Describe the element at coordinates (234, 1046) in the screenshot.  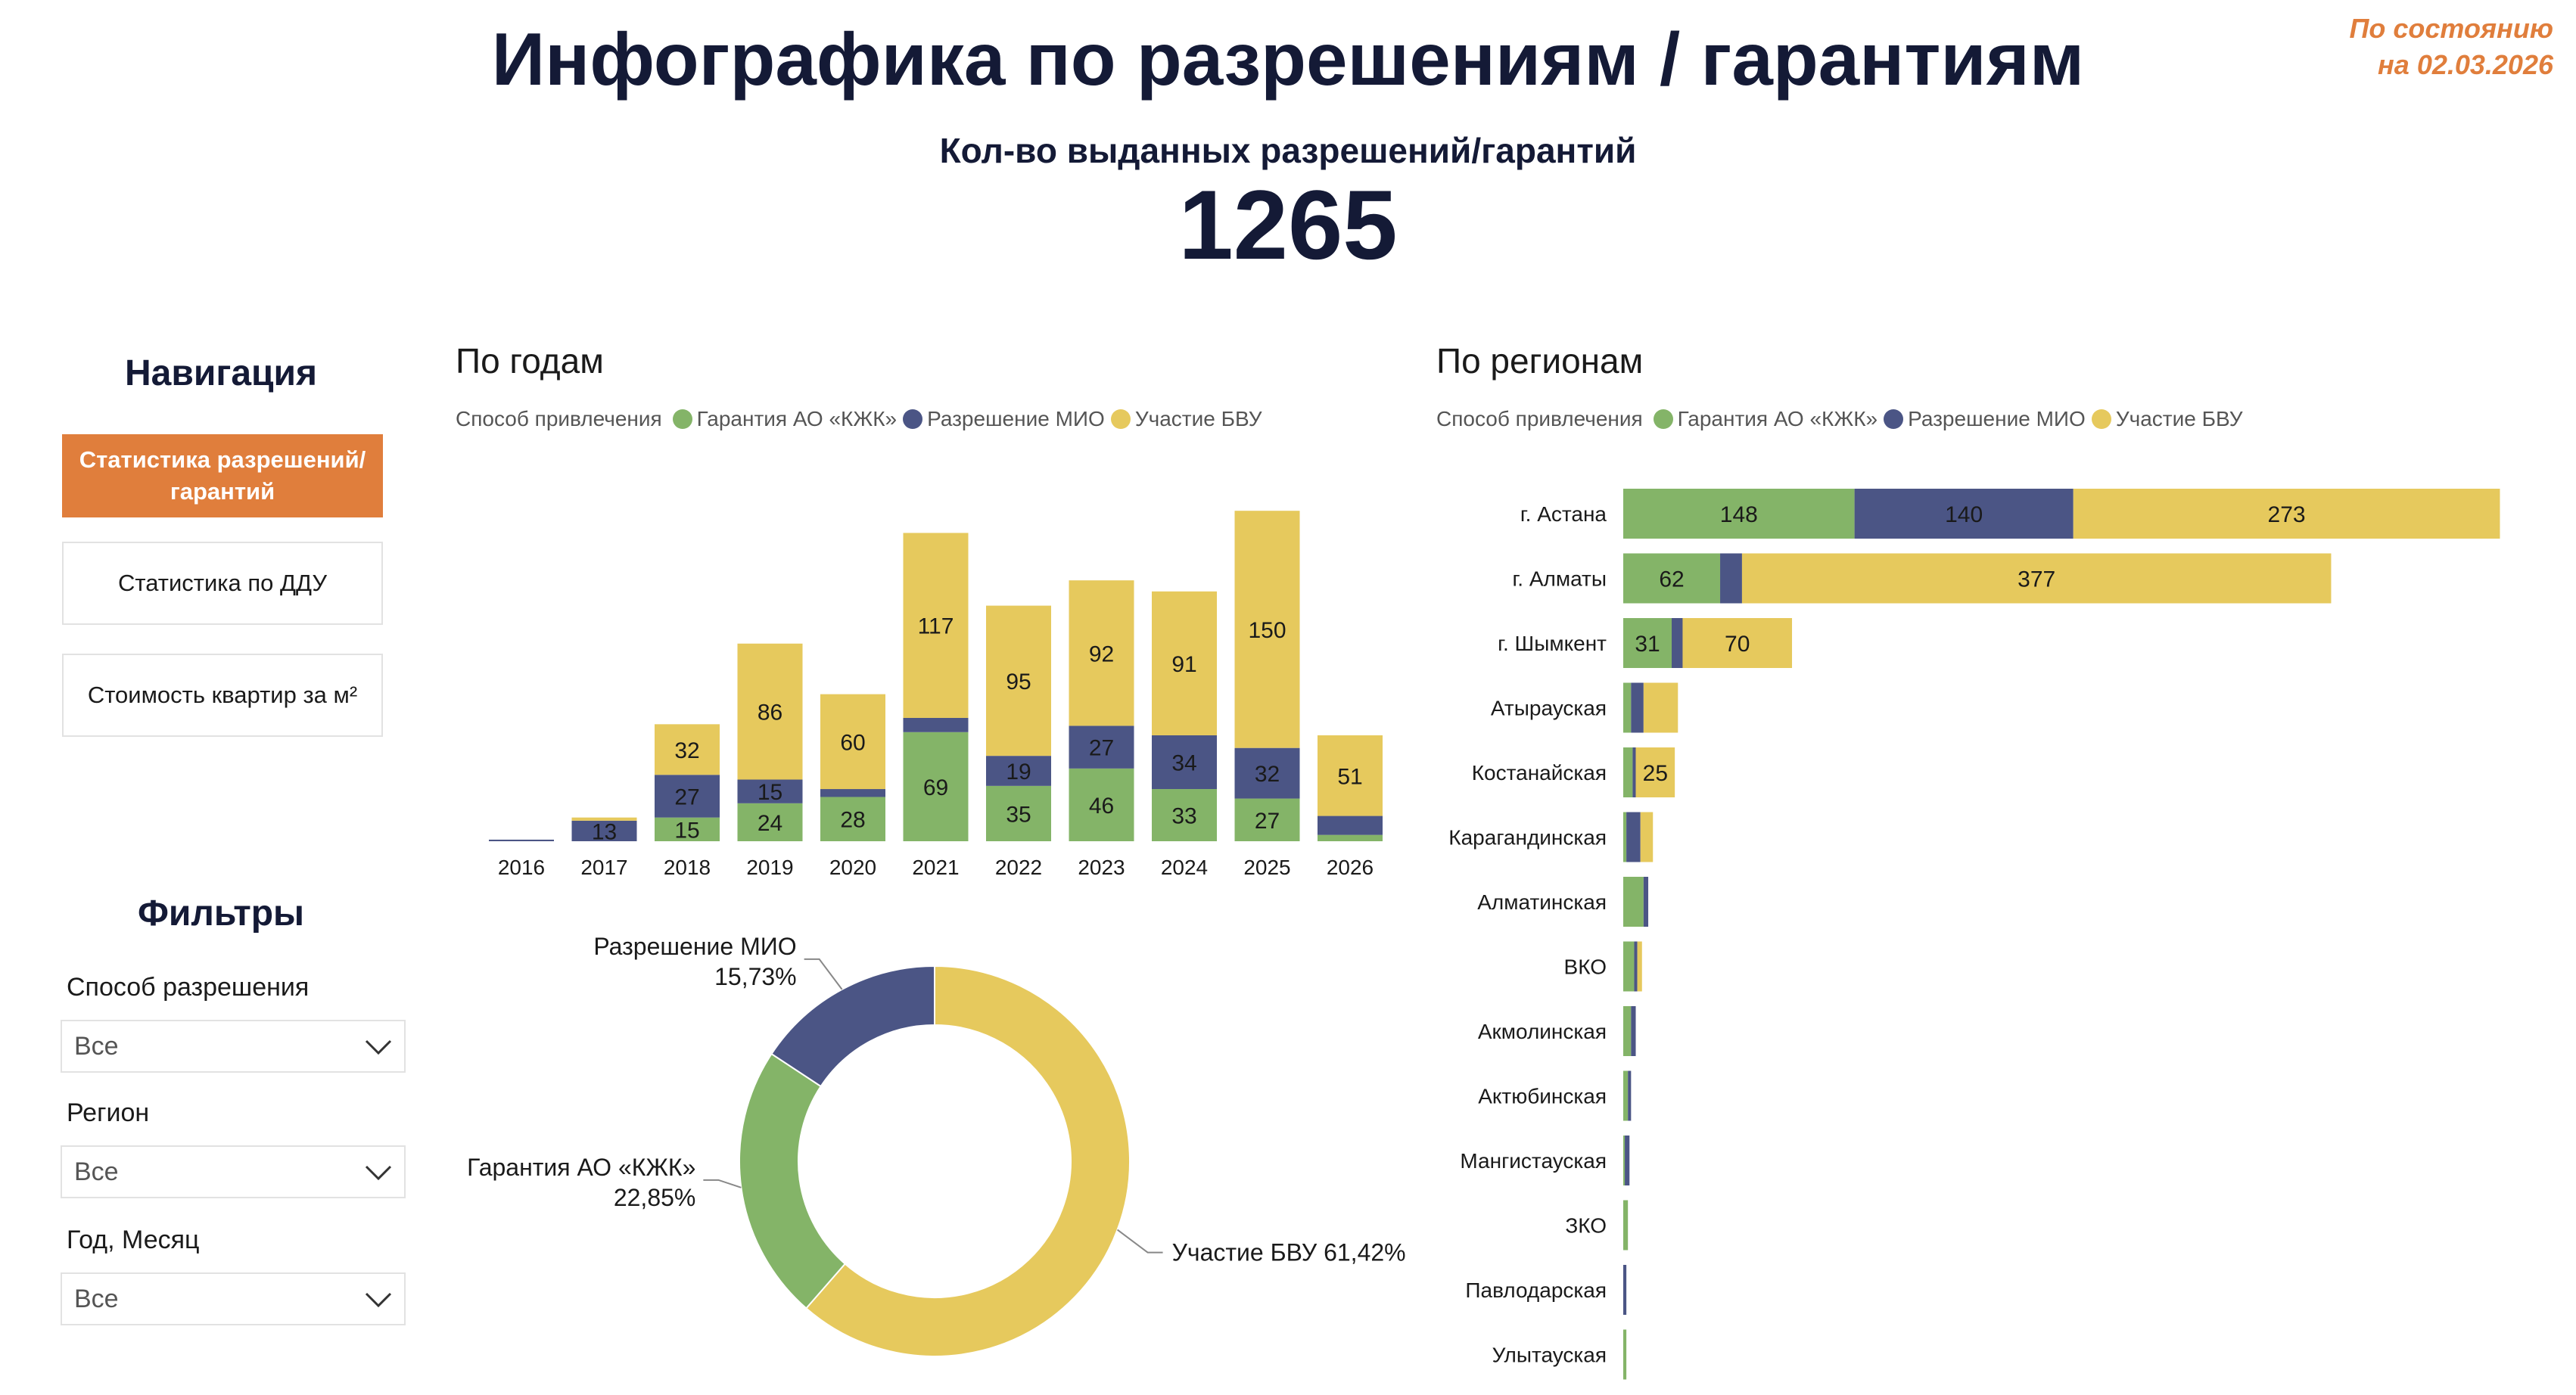
I see `filter-method-select: Все` at that location.